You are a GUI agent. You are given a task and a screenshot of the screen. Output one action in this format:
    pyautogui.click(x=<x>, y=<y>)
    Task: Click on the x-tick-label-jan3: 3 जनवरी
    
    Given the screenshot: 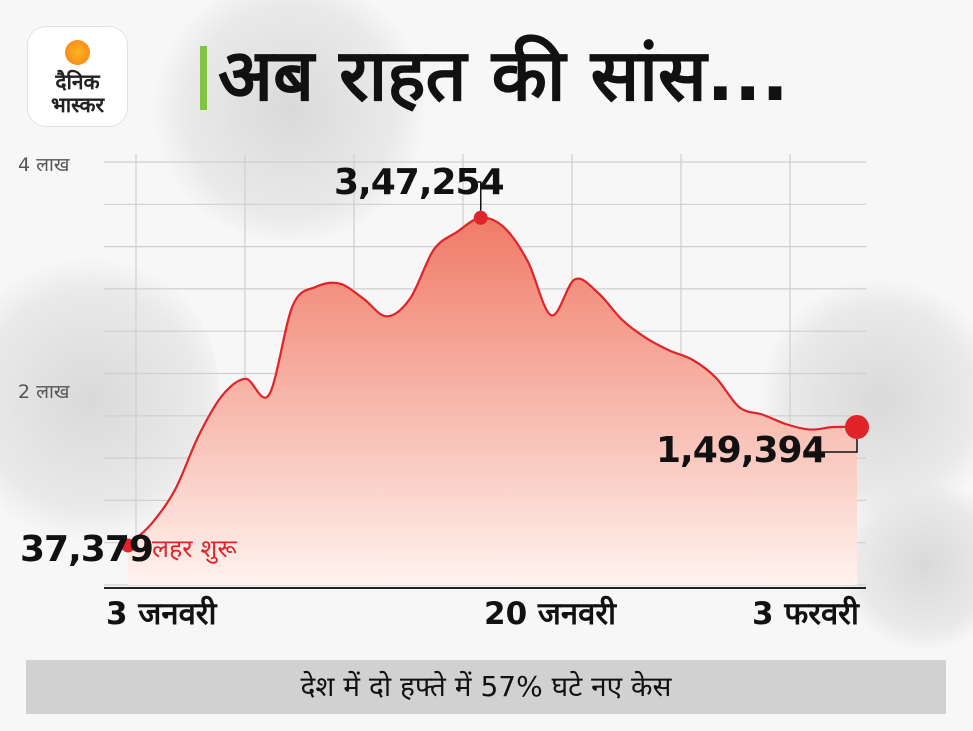 What is the action you would take?
    pyautogui.click(x=161, y=614)
    